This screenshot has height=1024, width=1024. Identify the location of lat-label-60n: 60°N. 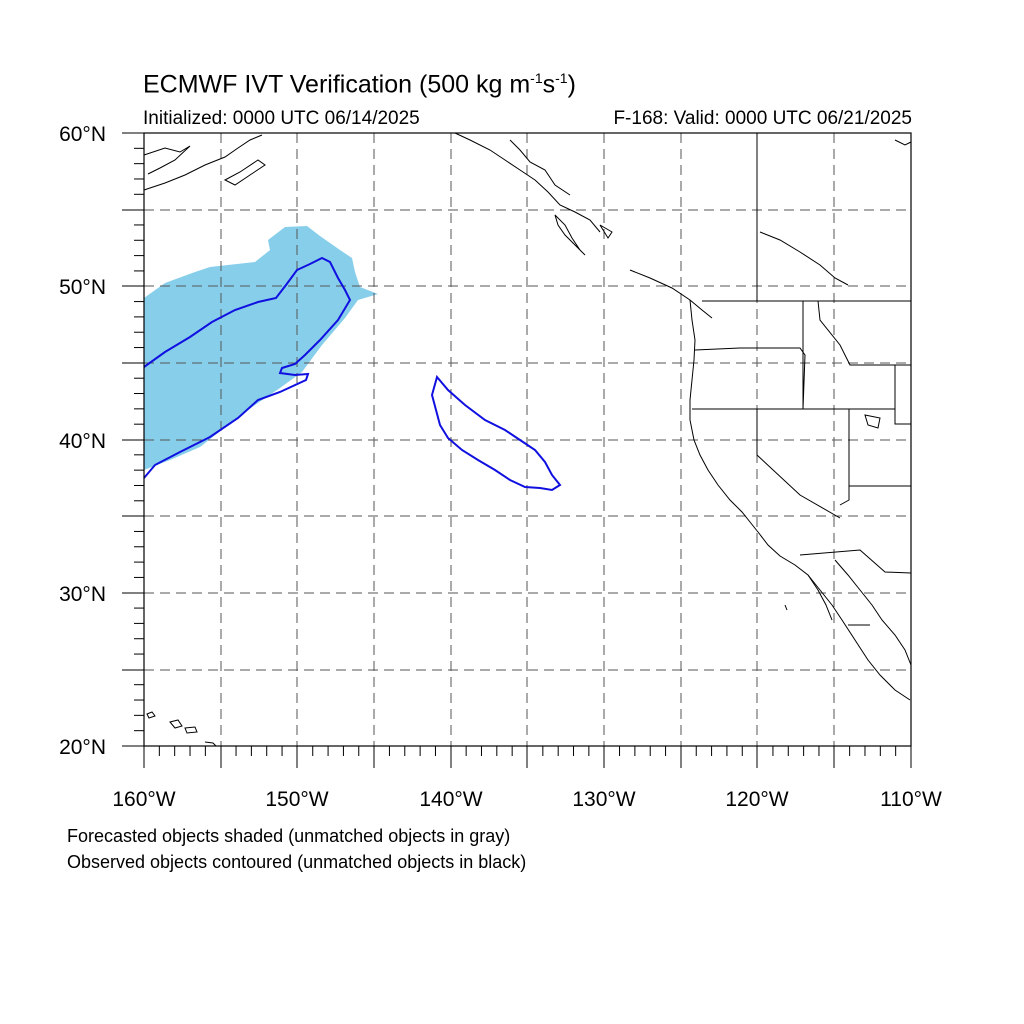
(82, 134).